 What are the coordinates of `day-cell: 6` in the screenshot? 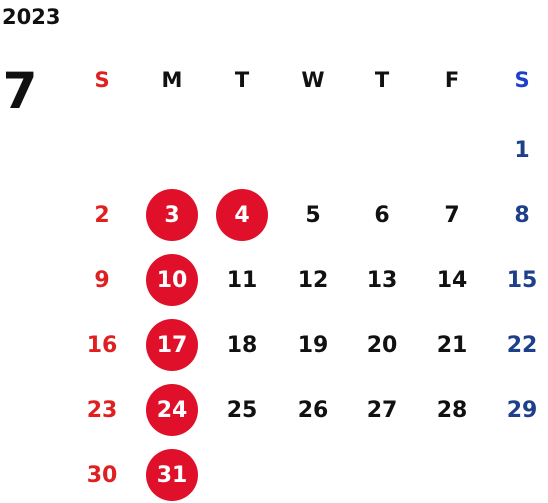 It's located at (382, 215).